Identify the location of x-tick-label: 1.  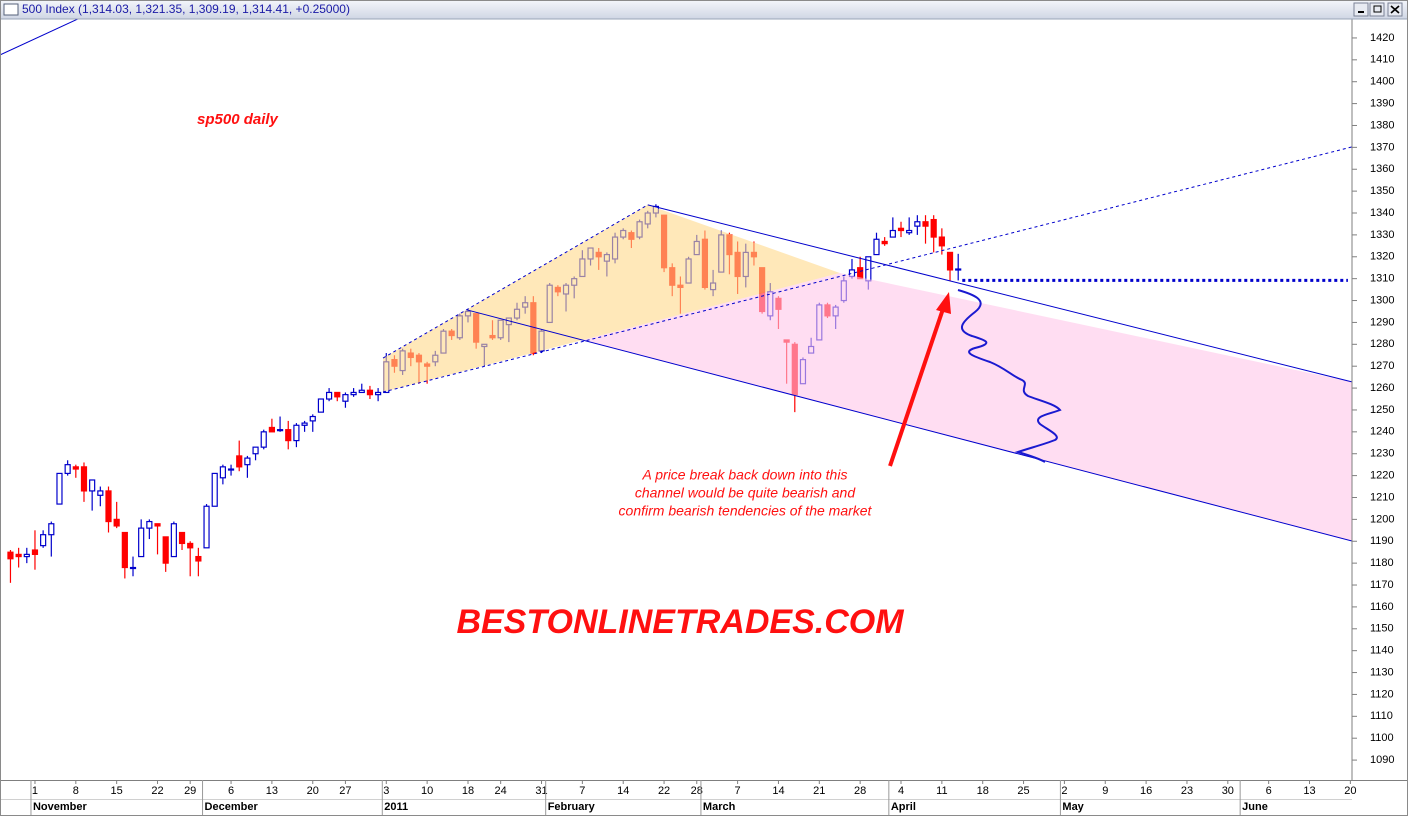
(35, 791).